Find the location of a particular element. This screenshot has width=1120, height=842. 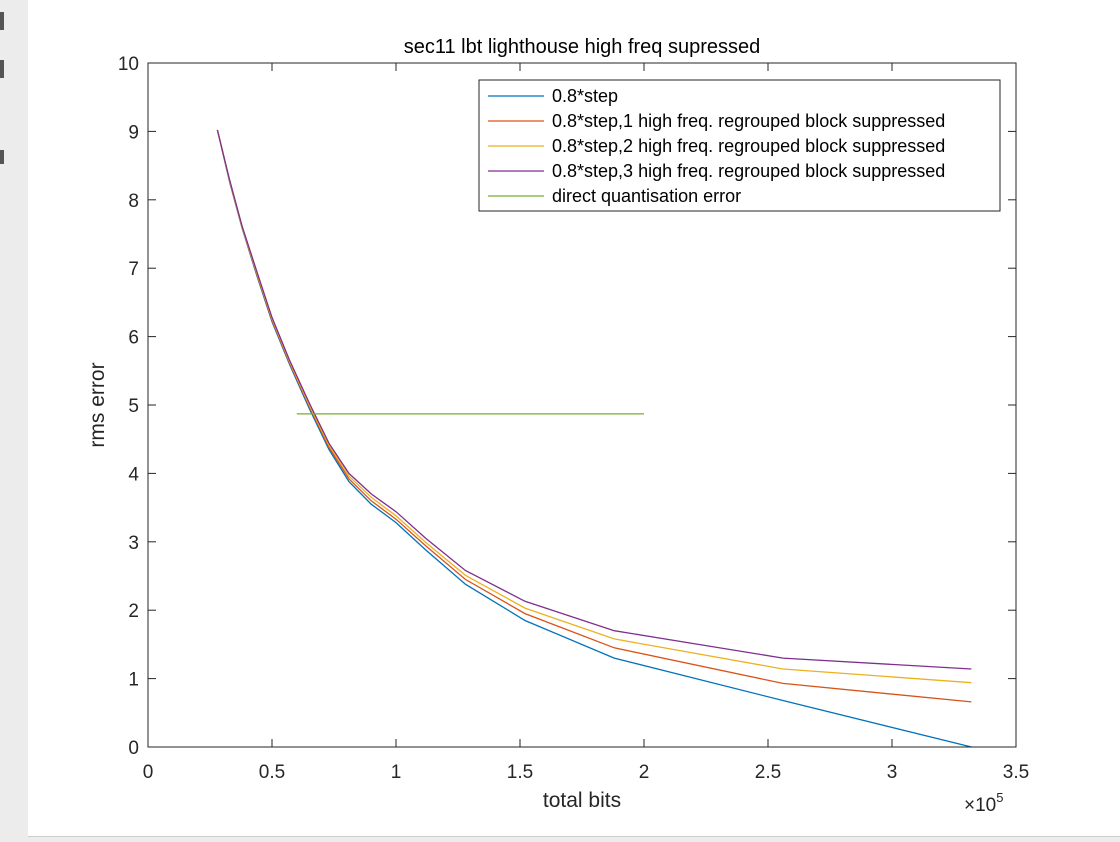

y-tick-label: 6 is located at coordinates (133, 338).